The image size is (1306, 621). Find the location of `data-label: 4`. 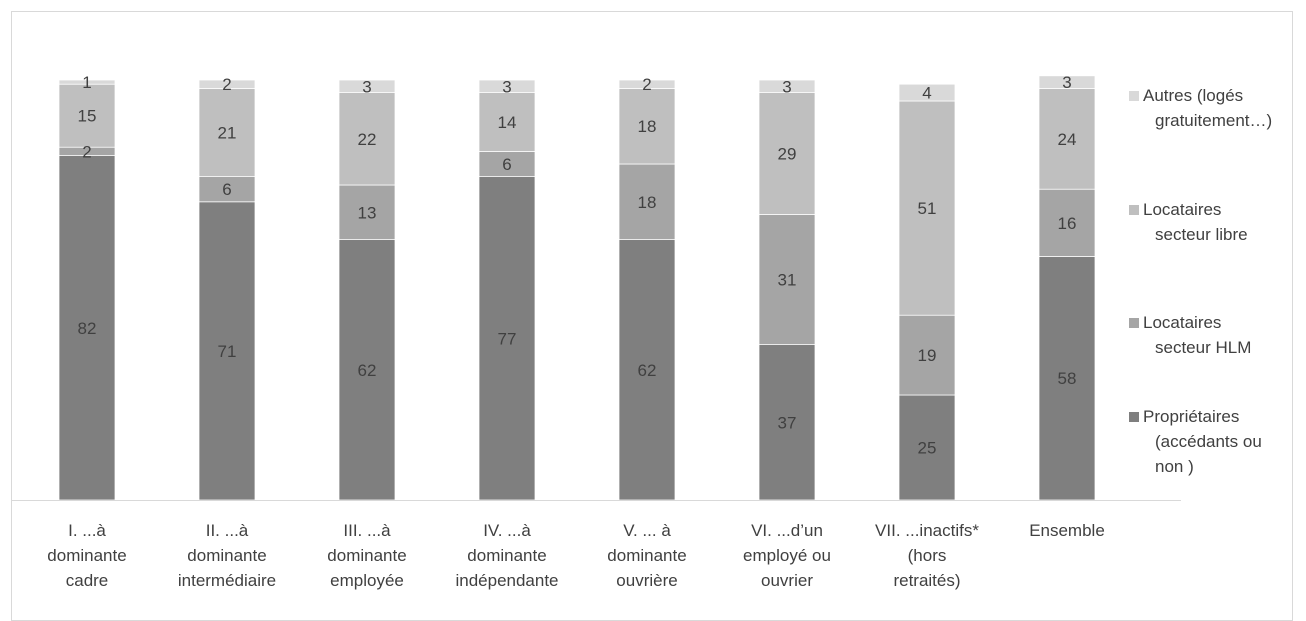

data-label: 4 is located at coordinates (926, 93).